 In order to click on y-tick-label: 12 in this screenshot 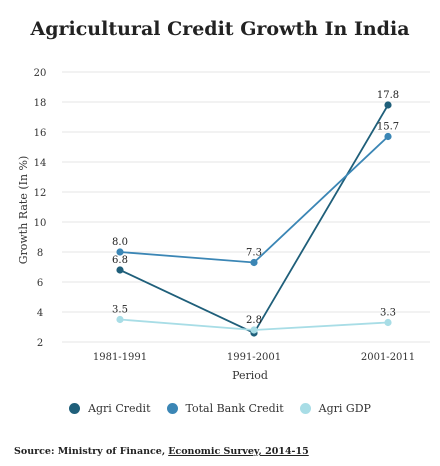, I will do `click(40, 193)`.